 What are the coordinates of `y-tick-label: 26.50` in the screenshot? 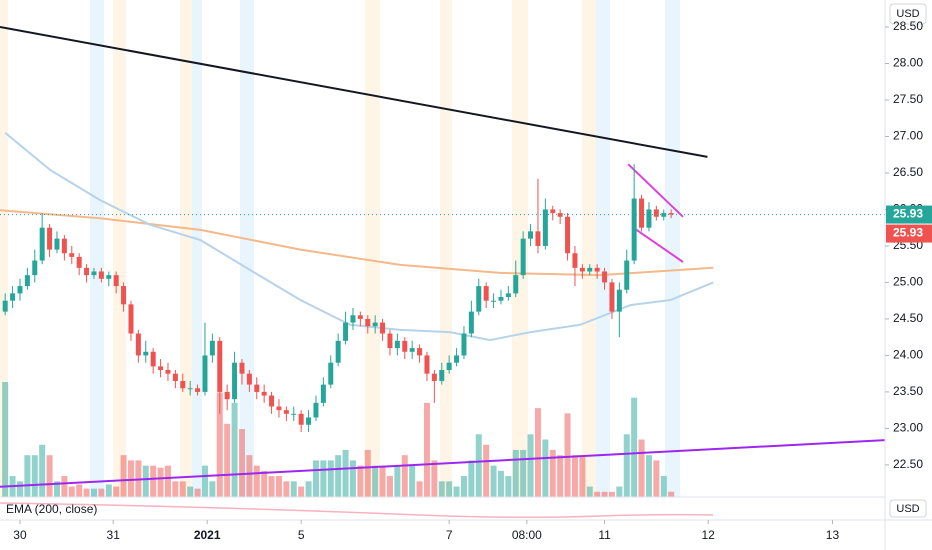 It's located at (908, 172).